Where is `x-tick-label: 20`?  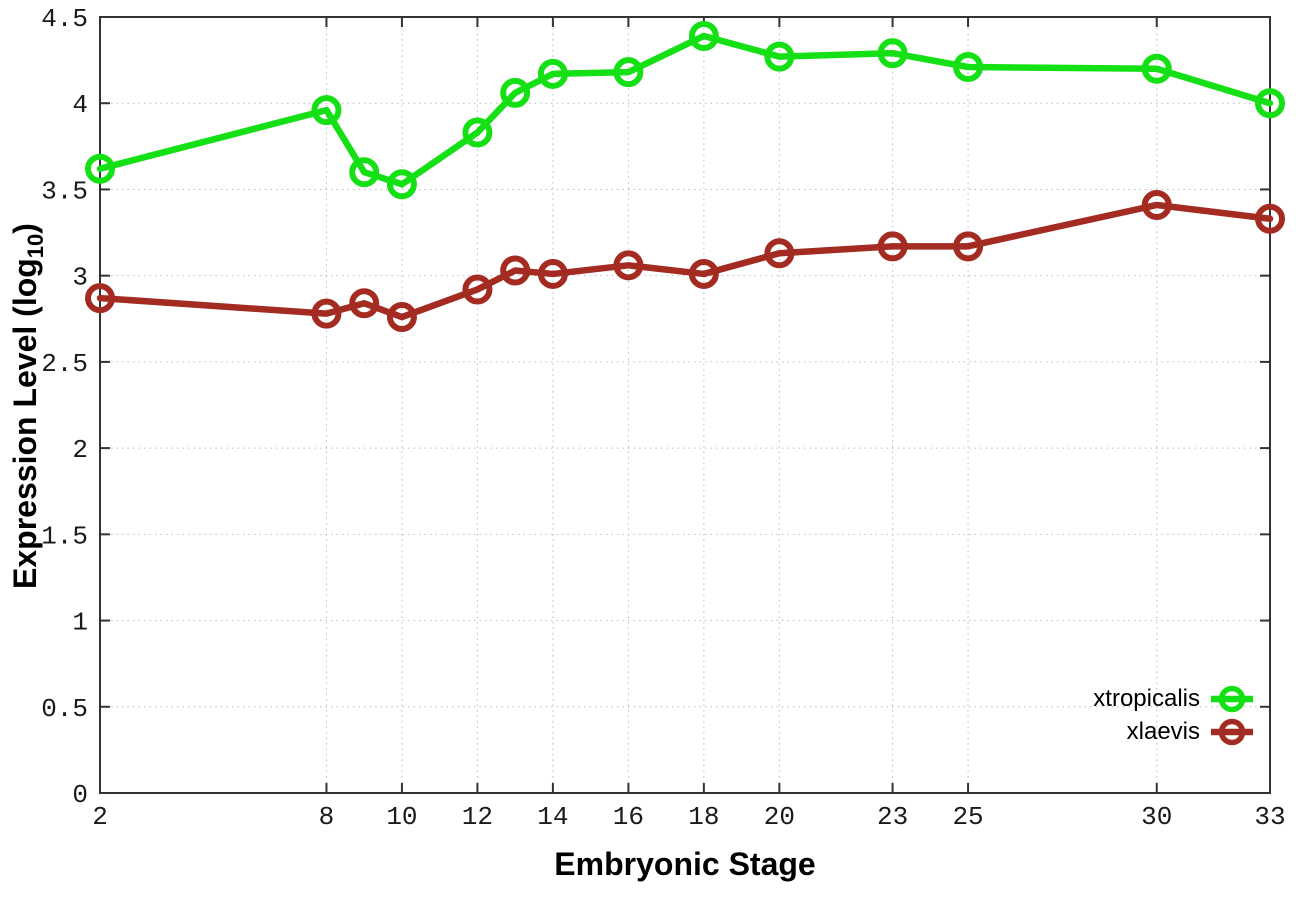
x-tick-label: 20 is located at coordinates (779, 817).